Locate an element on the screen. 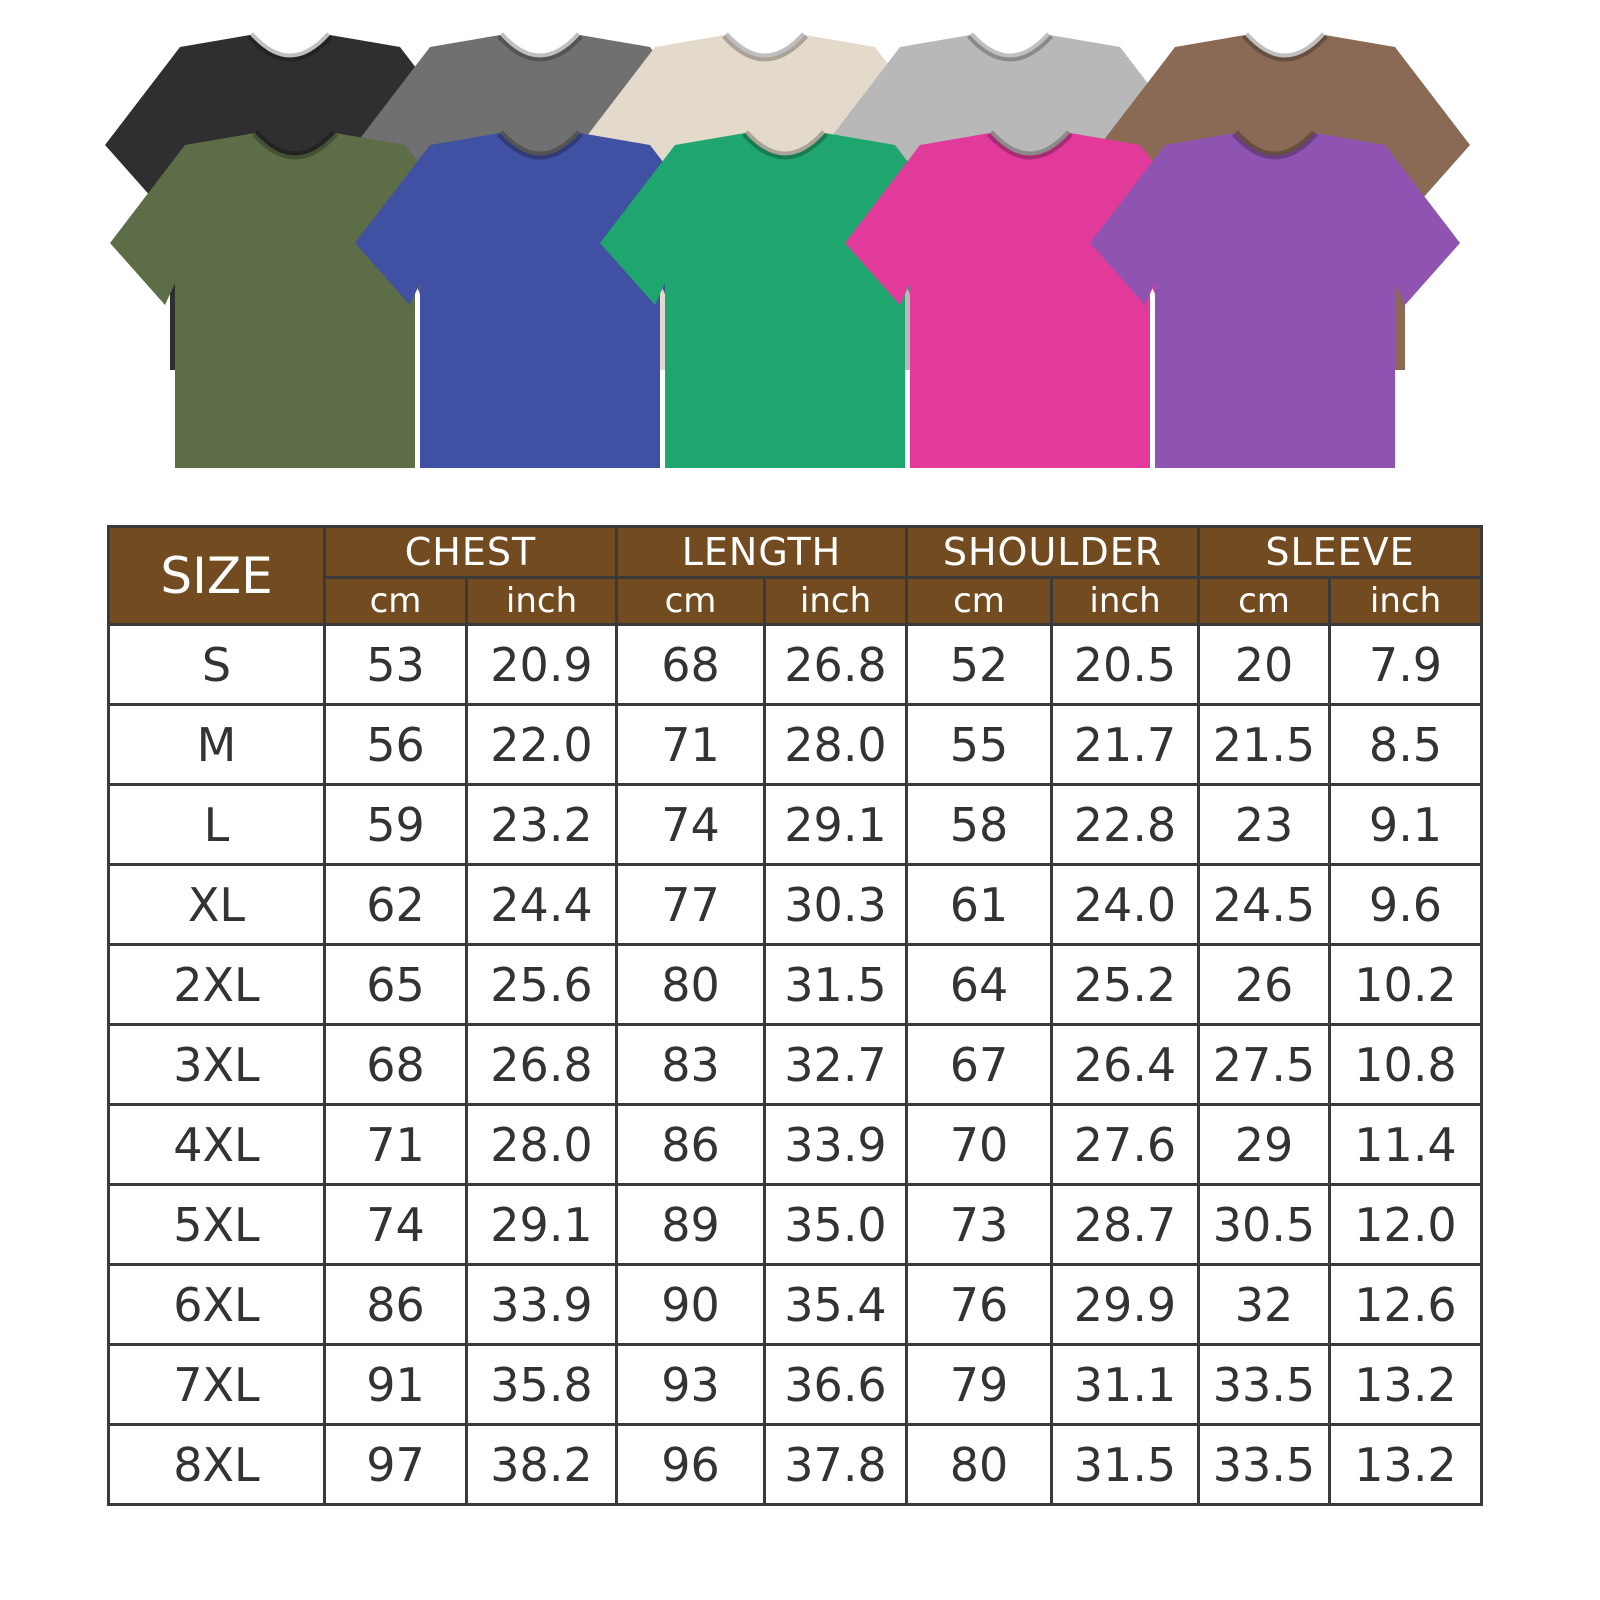 The image size is (1600, 1600). length-inch-cell: 31.5 is located at coordinates (835, 984).